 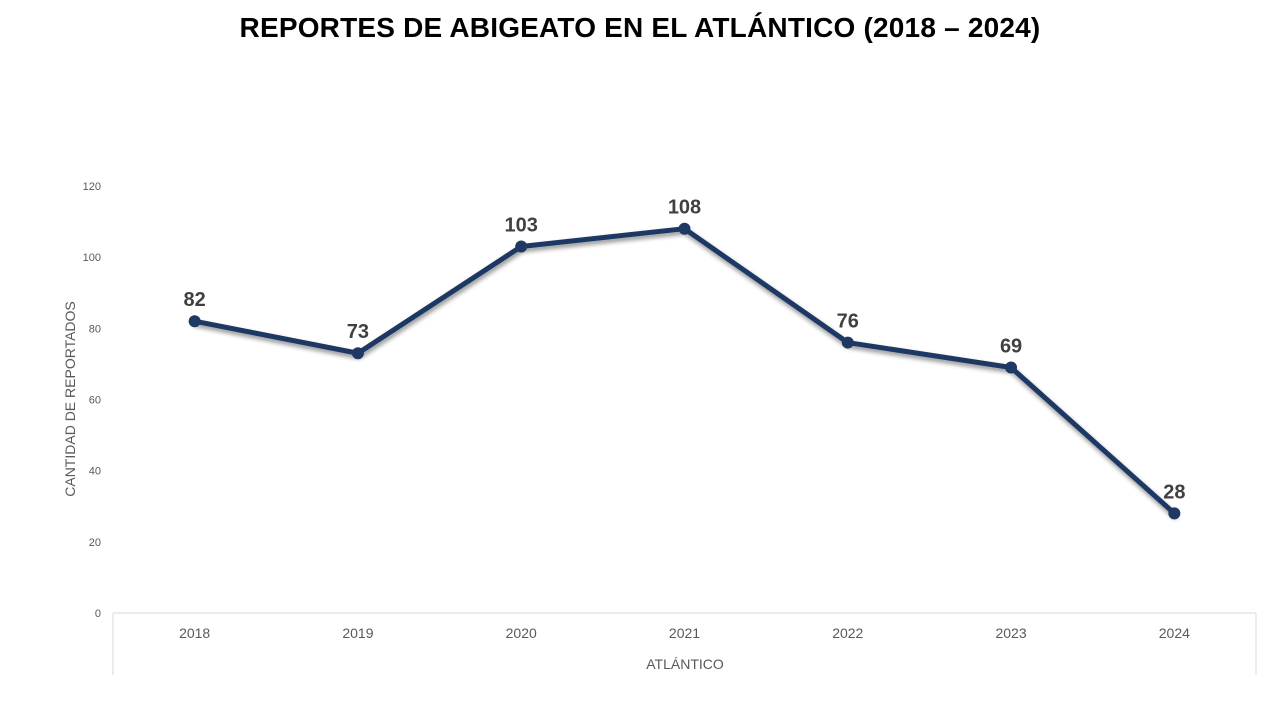 I want to click on x-tick-labels: 2018 2019 2020 2021 2022 2023 2024, so click(x=684, y=633).